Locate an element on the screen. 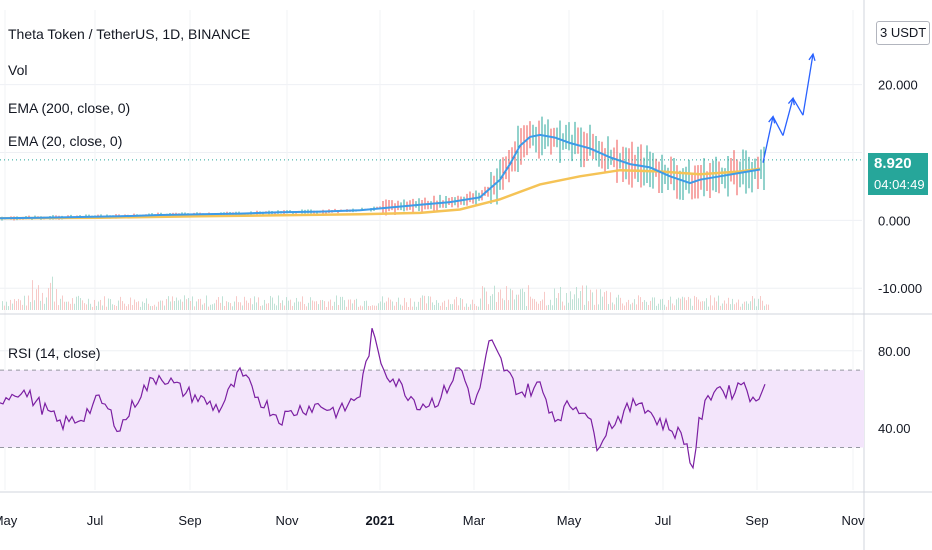 The width and height of the screenshot is (932, 550). price-tick-label: 20.000 is located at coordinates (898, 85).